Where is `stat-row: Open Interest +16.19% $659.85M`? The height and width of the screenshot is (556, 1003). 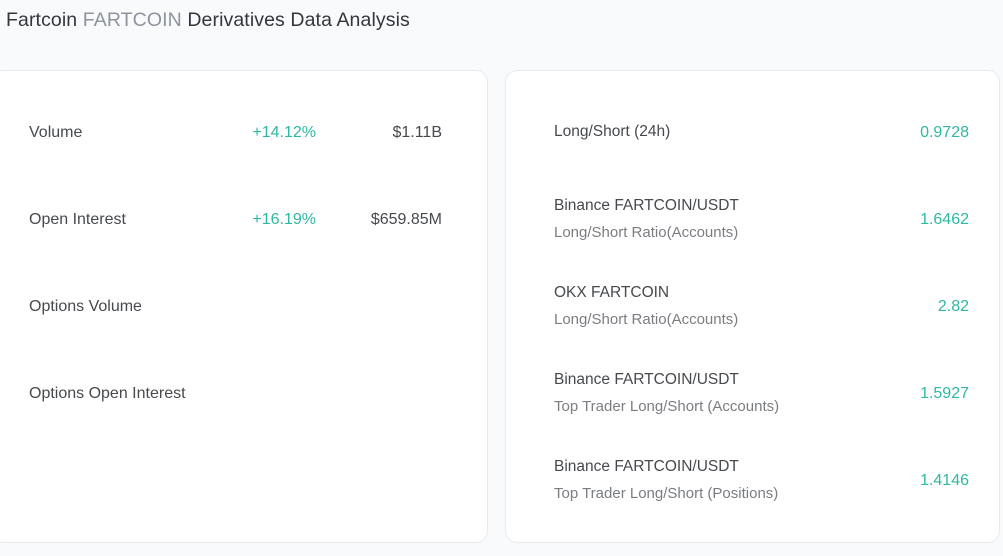
stat-row: Open Interest +16.19% $659.85M is located at coordinates (235, 219).